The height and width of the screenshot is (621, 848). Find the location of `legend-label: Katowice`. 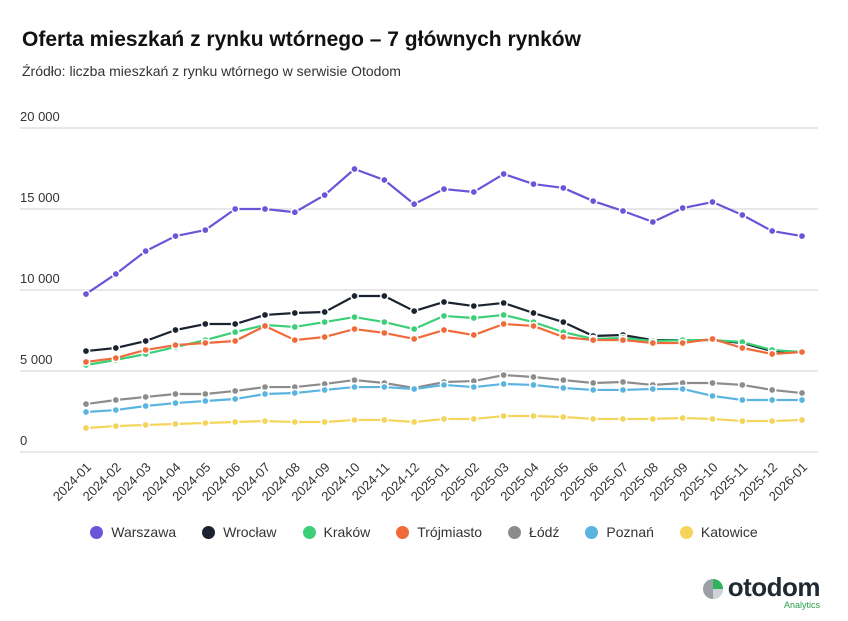

legend-label: Katowice is located at coordinates (729, 532).